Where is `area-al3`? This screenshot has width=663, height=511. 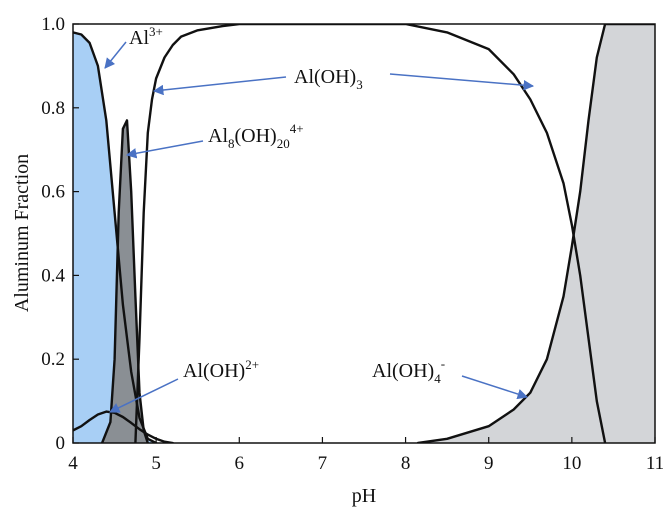
area-al3 is located at coordinates (115, 237).